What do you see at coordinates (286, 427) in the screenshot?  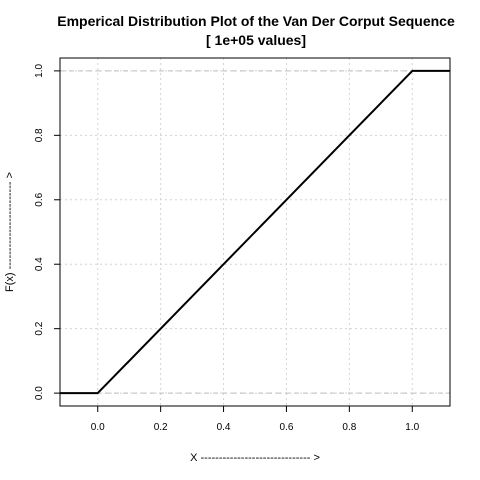 I see `x-tick-label-3: 0.6` at bounding box center [286, 427].